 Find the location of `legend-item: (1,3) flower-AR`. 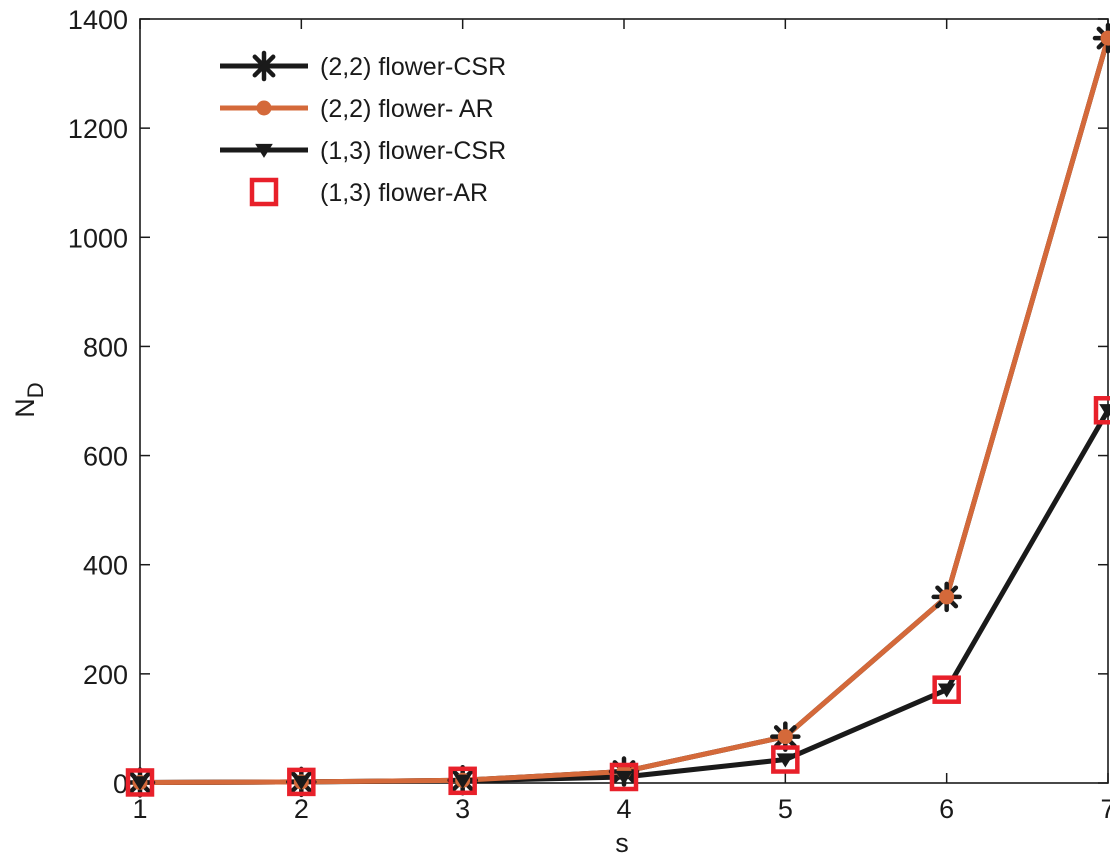

legend-item: (1,3) flower-AR is located at coordinates (368, 192).